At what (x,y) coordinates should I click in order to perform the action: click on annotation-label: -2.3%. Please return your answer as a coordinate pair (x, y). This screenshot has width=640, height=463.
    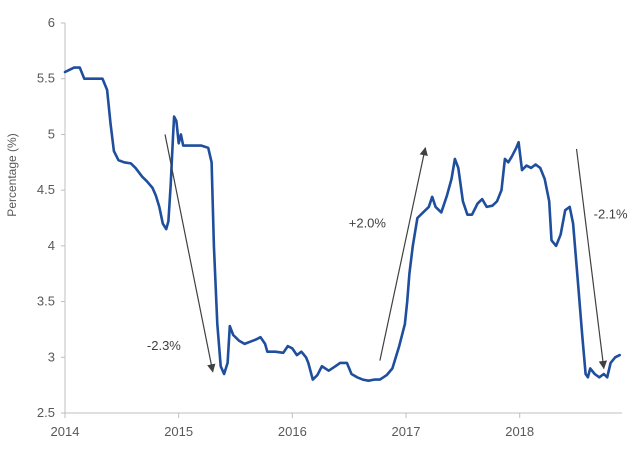
    Looking at the image, I should click on (164, 345).